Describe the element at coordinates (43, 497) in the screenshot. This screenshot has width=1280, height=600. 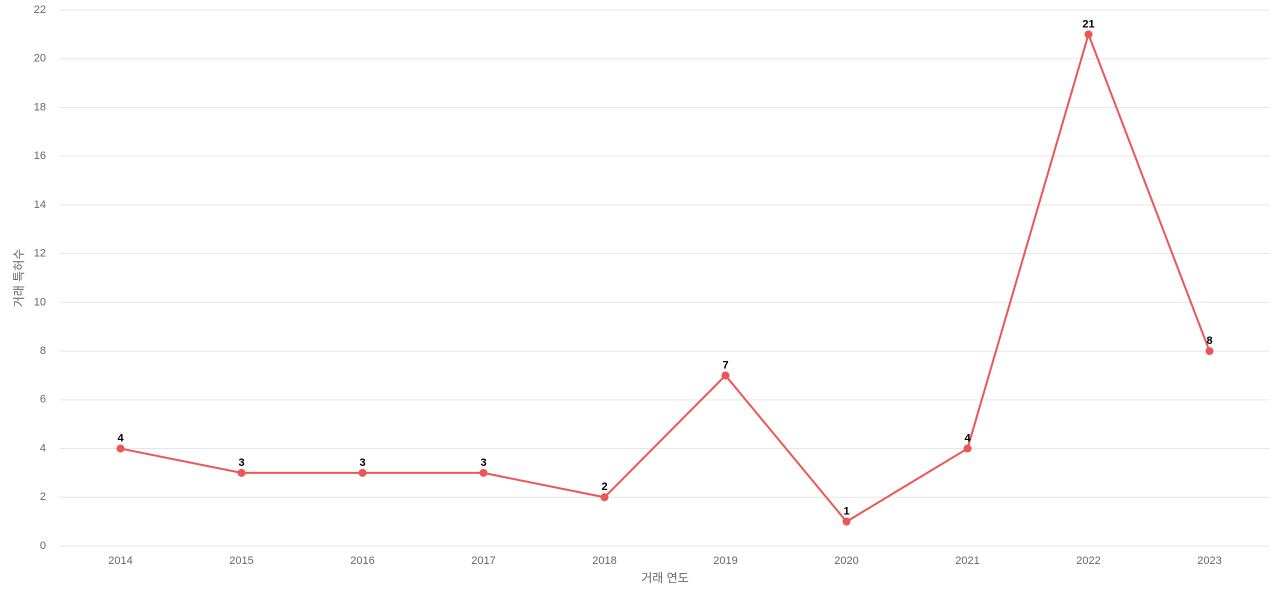
I see `y-tick-label: 2` at that location.